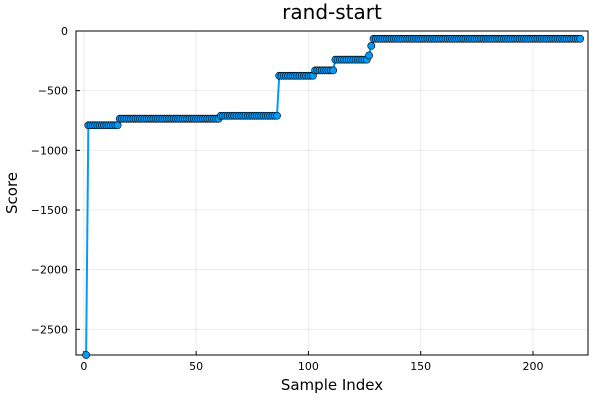  I want to click on x-tick-label: 50, so click(196, 366).